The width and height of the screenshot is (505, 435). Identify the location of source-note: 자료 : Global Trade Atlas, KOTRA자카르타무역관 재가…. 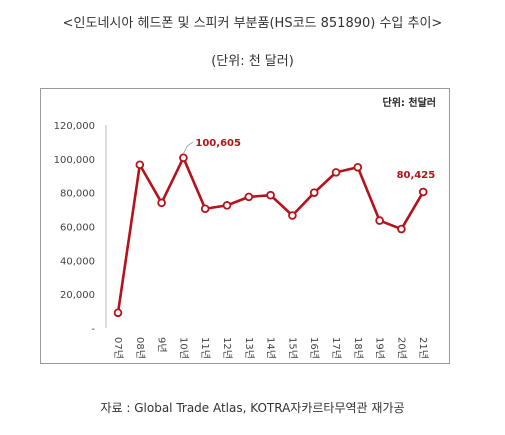
(252, 408).